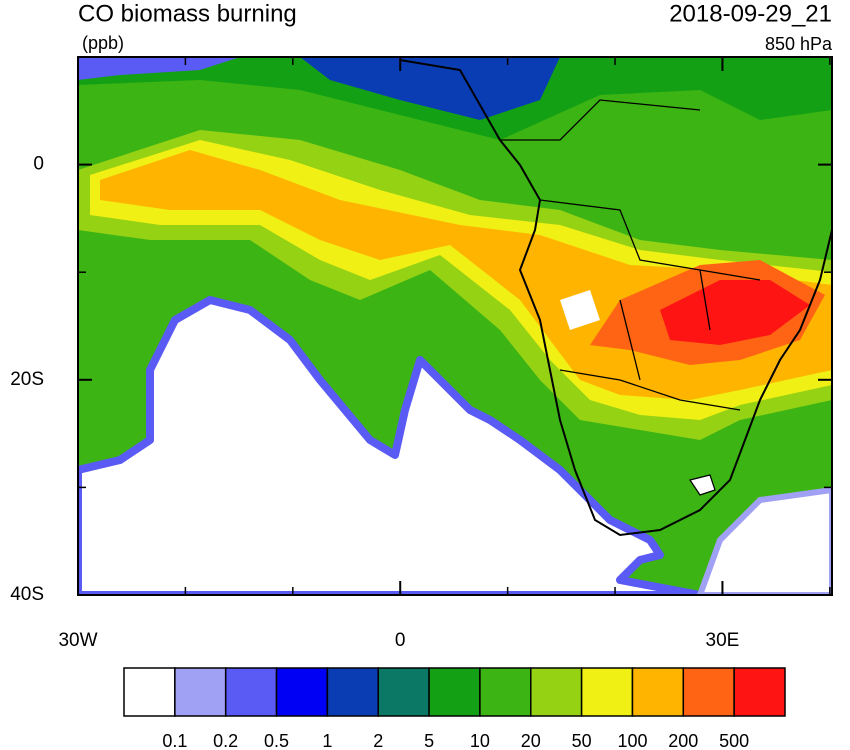 The image size is (850, 750). I want to click on colorbar-label: 0.1, so click(174, 740).